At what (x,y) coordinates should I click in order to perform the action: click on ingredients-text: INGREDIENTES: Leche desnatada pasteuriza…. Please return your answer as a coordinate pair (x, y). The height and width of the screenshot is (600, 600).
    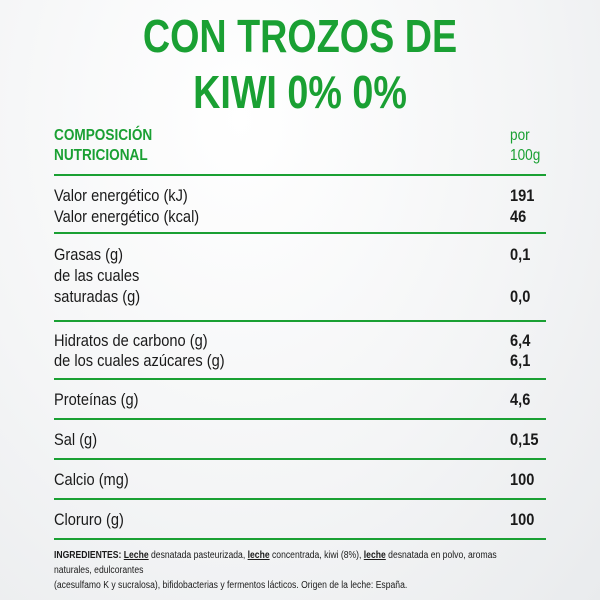
    Looking at the image, I should click on (295, 570).